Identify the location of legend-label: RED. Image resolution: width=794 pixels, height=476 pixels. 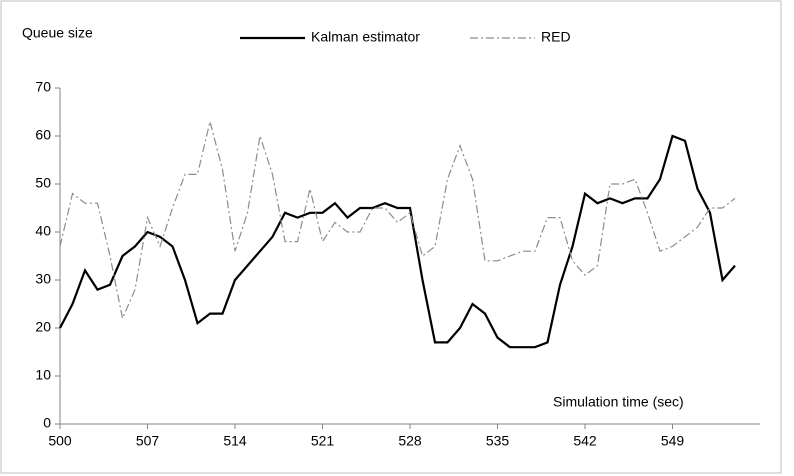
(556, 37).